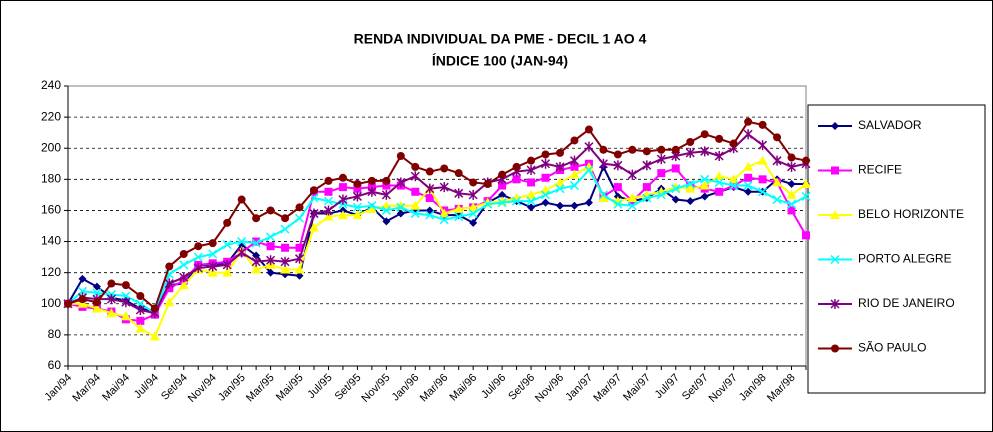 This screenshot has width=993, height=432. I want to click on y-tick-label: 240, so click(51, 85).